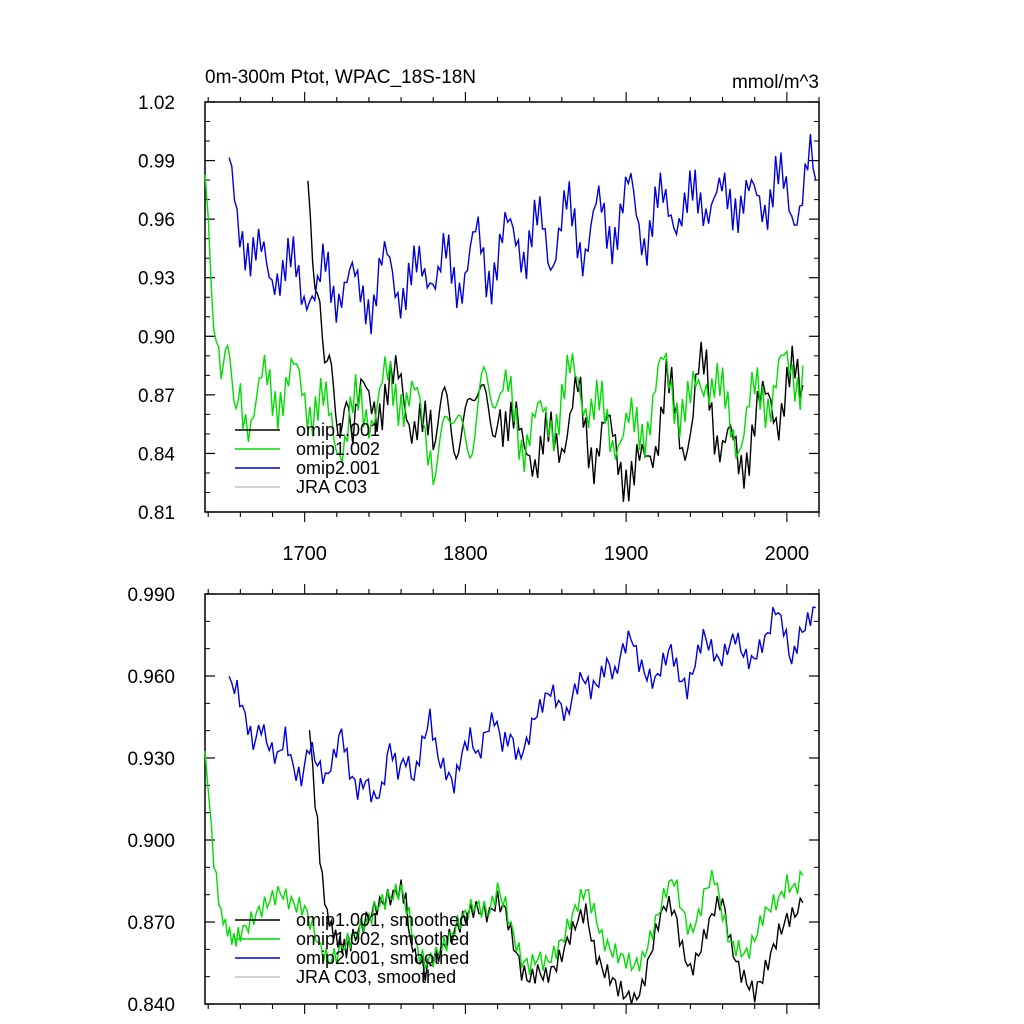  What do you see at coordinates (340, 77) in the screenshot?
I see `top-chart-title: 0m-300m Ptot, WPAC_18S-18N` at bounding box center [340, 77].